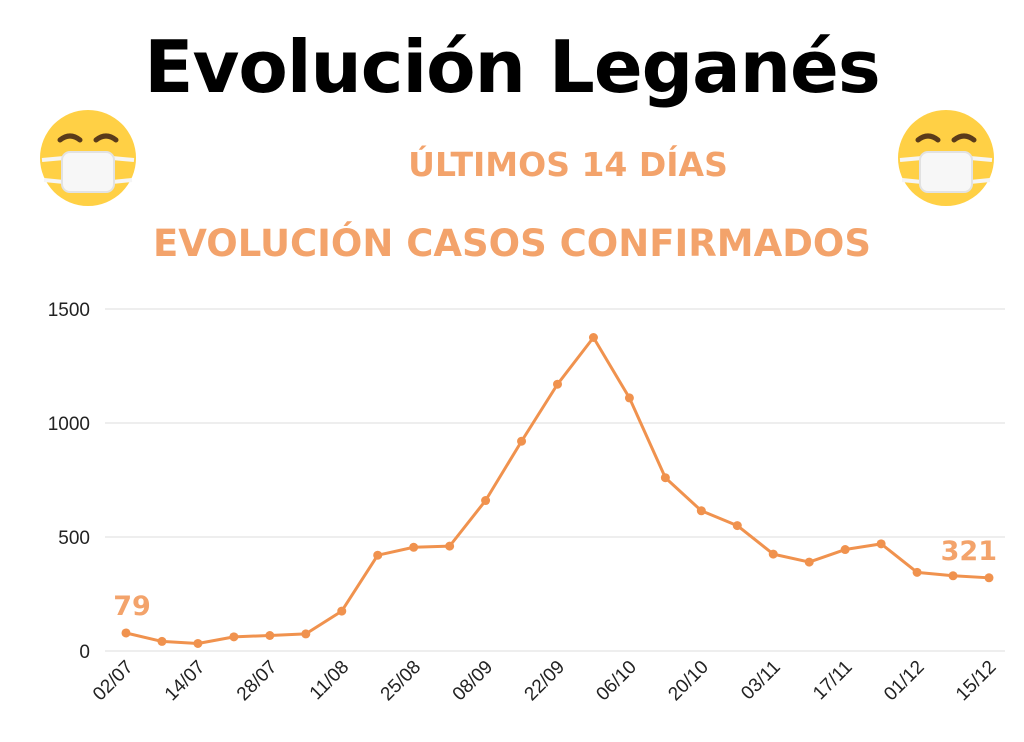  What do you see at coordinates (616, 681) in the screenshot?
I see `x-tick-label: 06/10` at bounding box center [616, 681].